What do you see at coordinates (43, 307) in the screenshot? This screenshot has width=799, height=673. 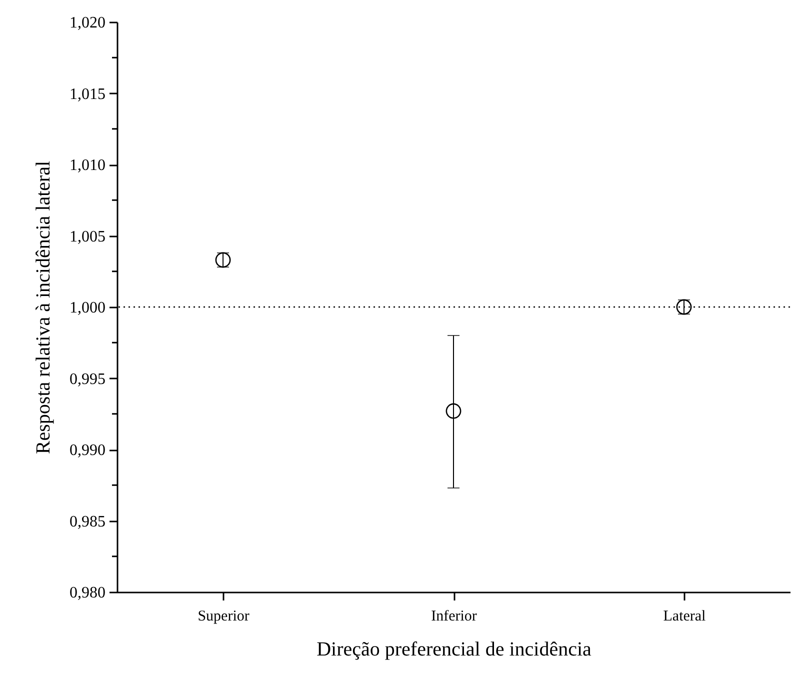 I see `y-axis-title: Resposta relativa à incidência lateral` at bounding box center [43, 307].